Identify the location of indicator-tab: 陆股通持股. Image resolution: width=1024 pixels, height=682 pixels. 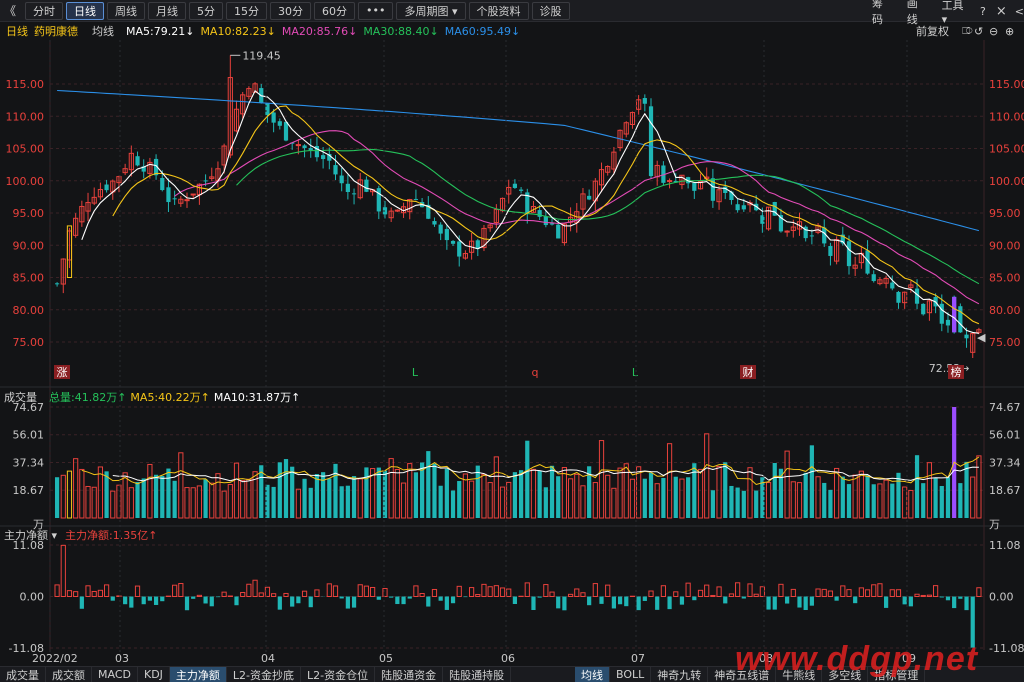
(477, 674).